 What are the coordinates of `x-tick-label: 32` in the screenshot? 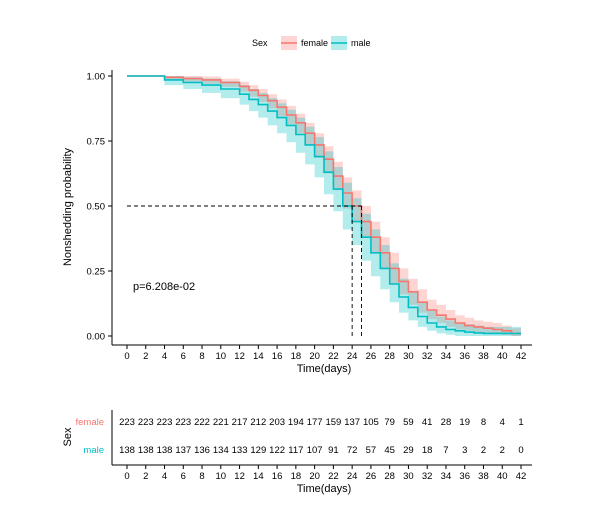 It's located at (427, 356).